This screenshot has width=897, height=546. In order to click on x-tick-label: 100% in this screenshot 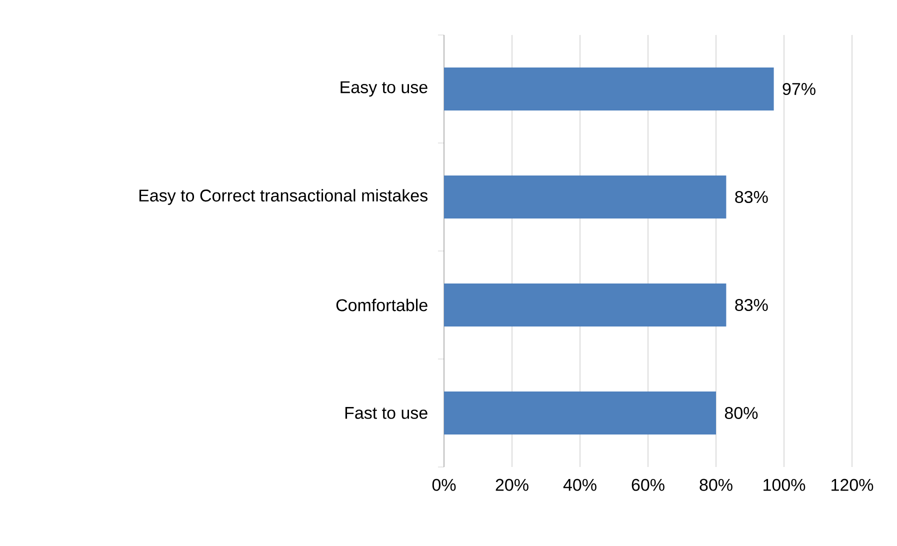, I will do `click(785, 484)`.